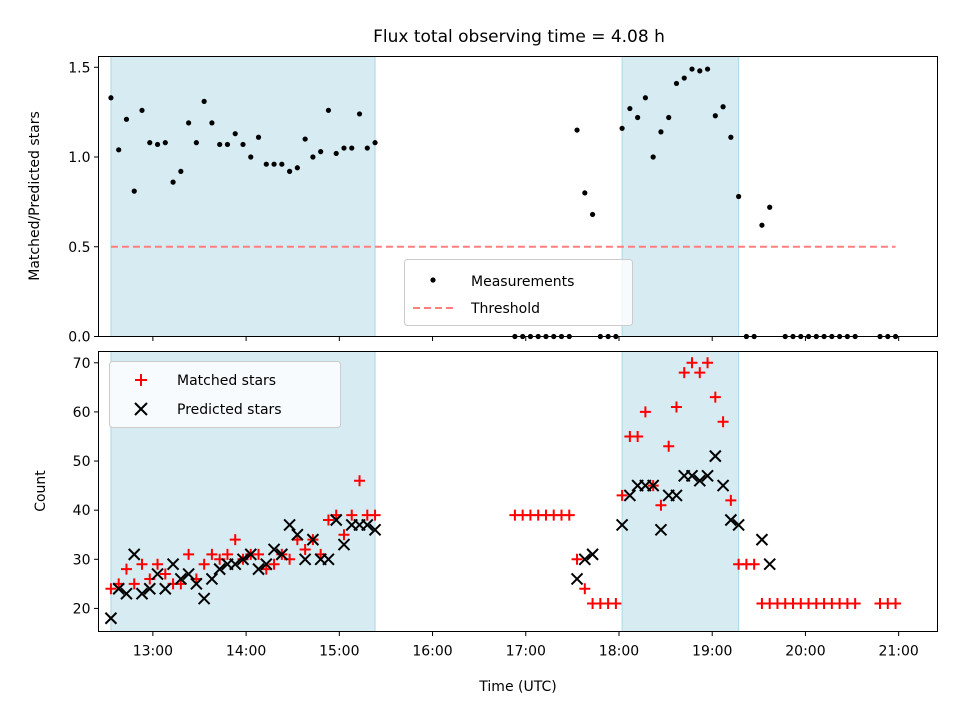 Image resolution: width=960 pixels, height=720 pixels. Describe the element at coordinates (226, 381) in the screenshot. I see `legend-matched-label: Matched stars` at that location.